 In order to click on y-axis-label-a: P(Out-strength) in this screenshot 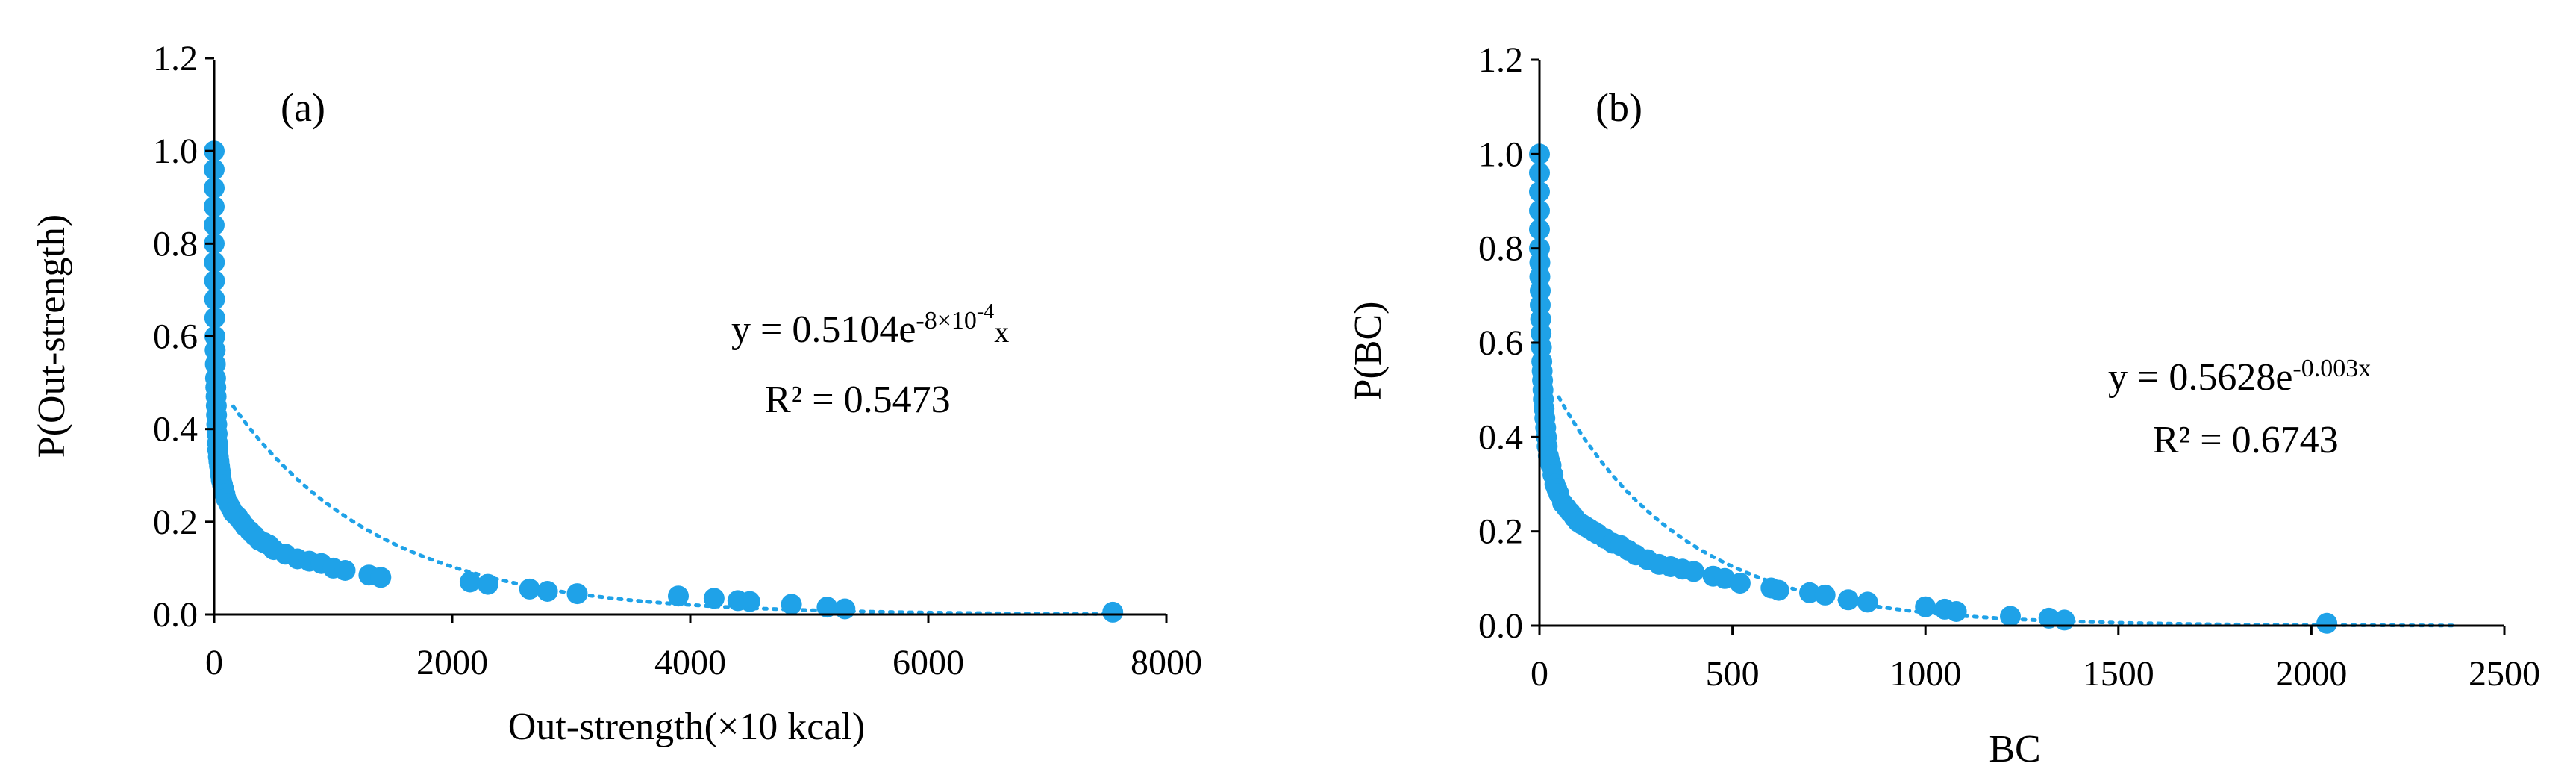, I will do `click(52, 336)`.